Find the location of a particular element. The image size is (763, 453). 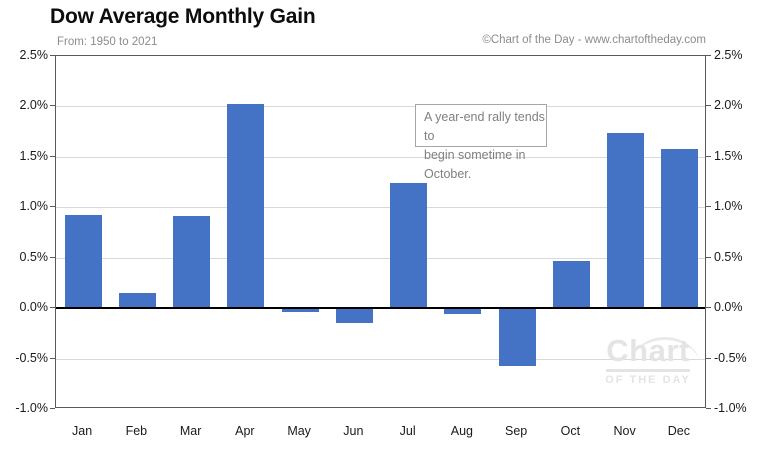

x-axis-label-dec: Dec is located at coordinates (678, 431).